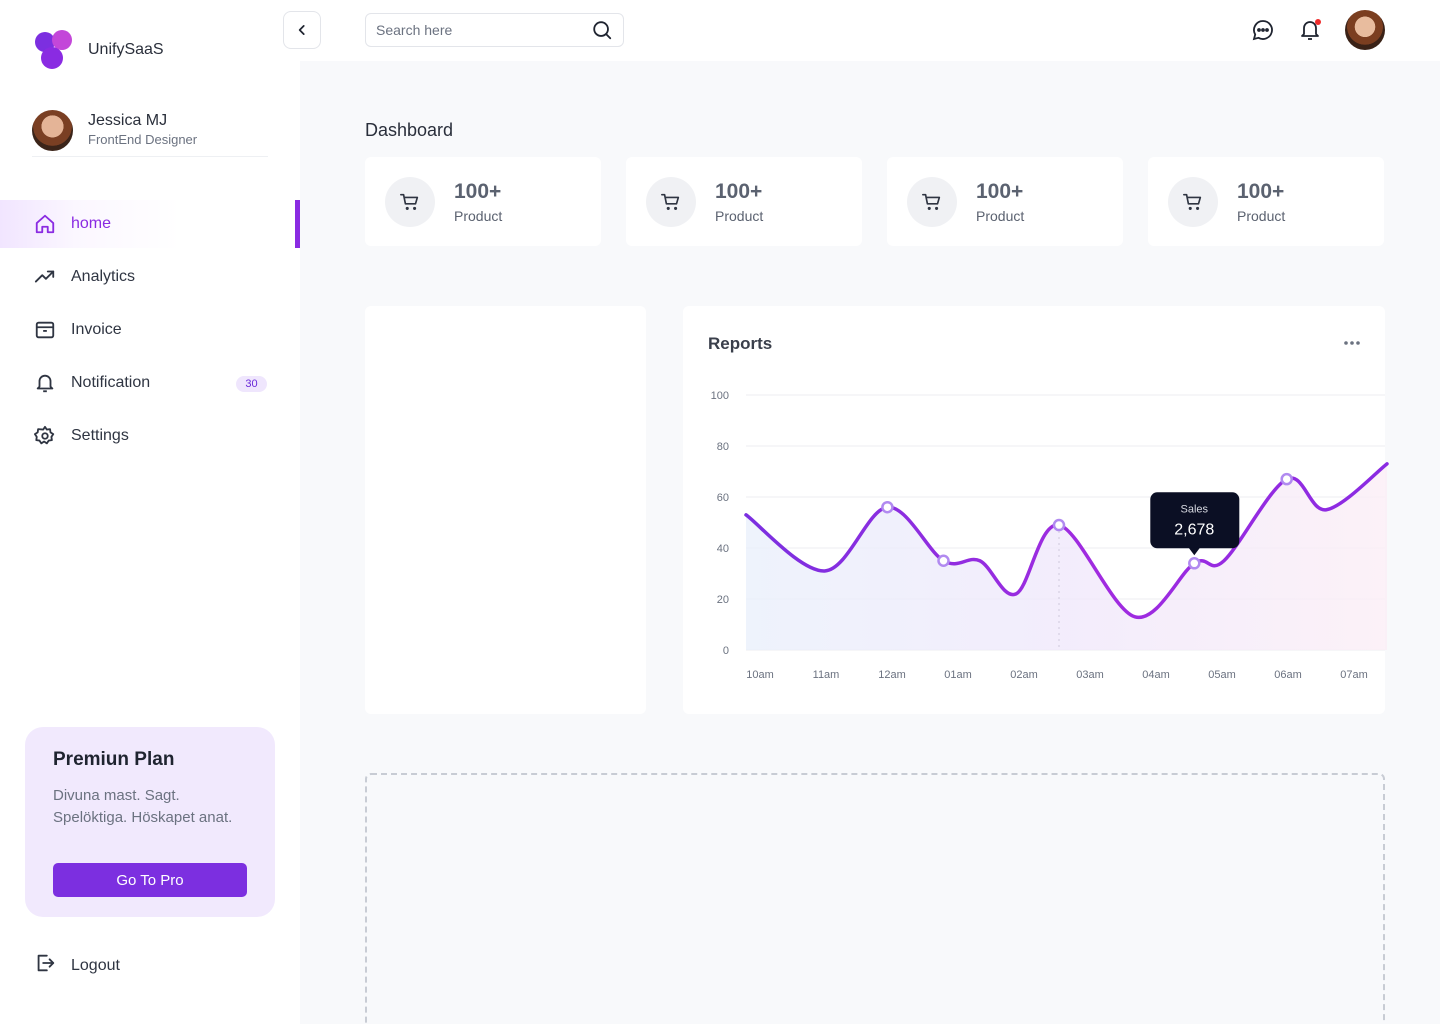 This screenshot has height=1024, width=1440. Describe the element at coordinates (114, 759) in the screenshot. I see `promo-title: Premiun Plan` at that location.